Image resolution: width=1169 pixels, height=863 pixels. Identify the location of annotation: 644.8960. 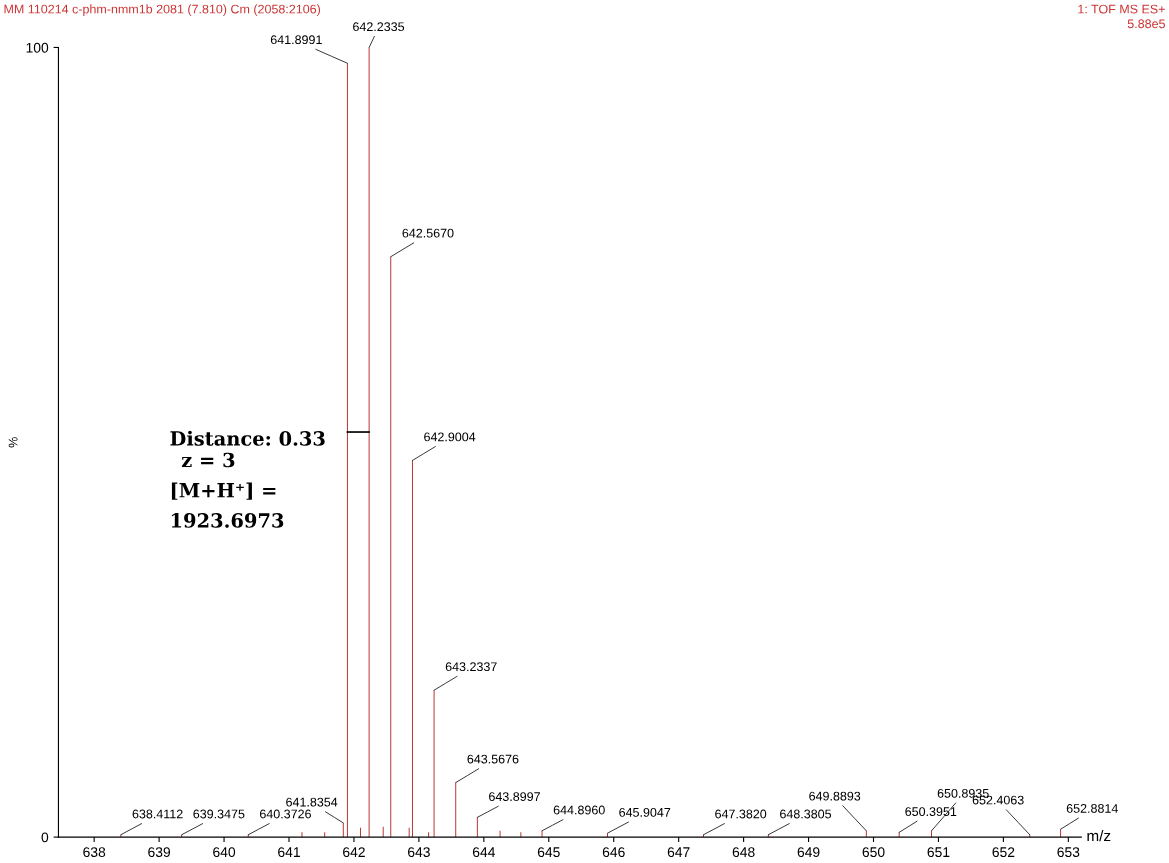
(579, 810).